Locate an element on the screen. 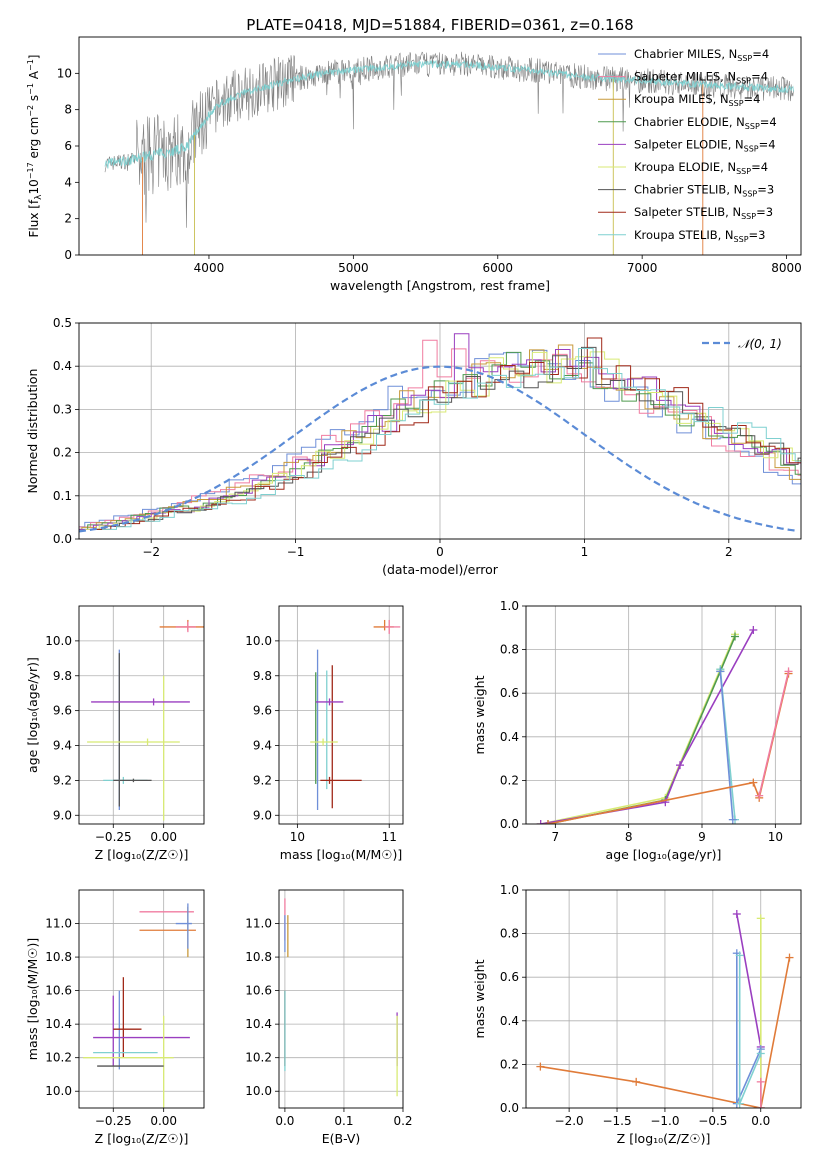  y-tick-label: 0.1 is located at coordinates (62, 496).